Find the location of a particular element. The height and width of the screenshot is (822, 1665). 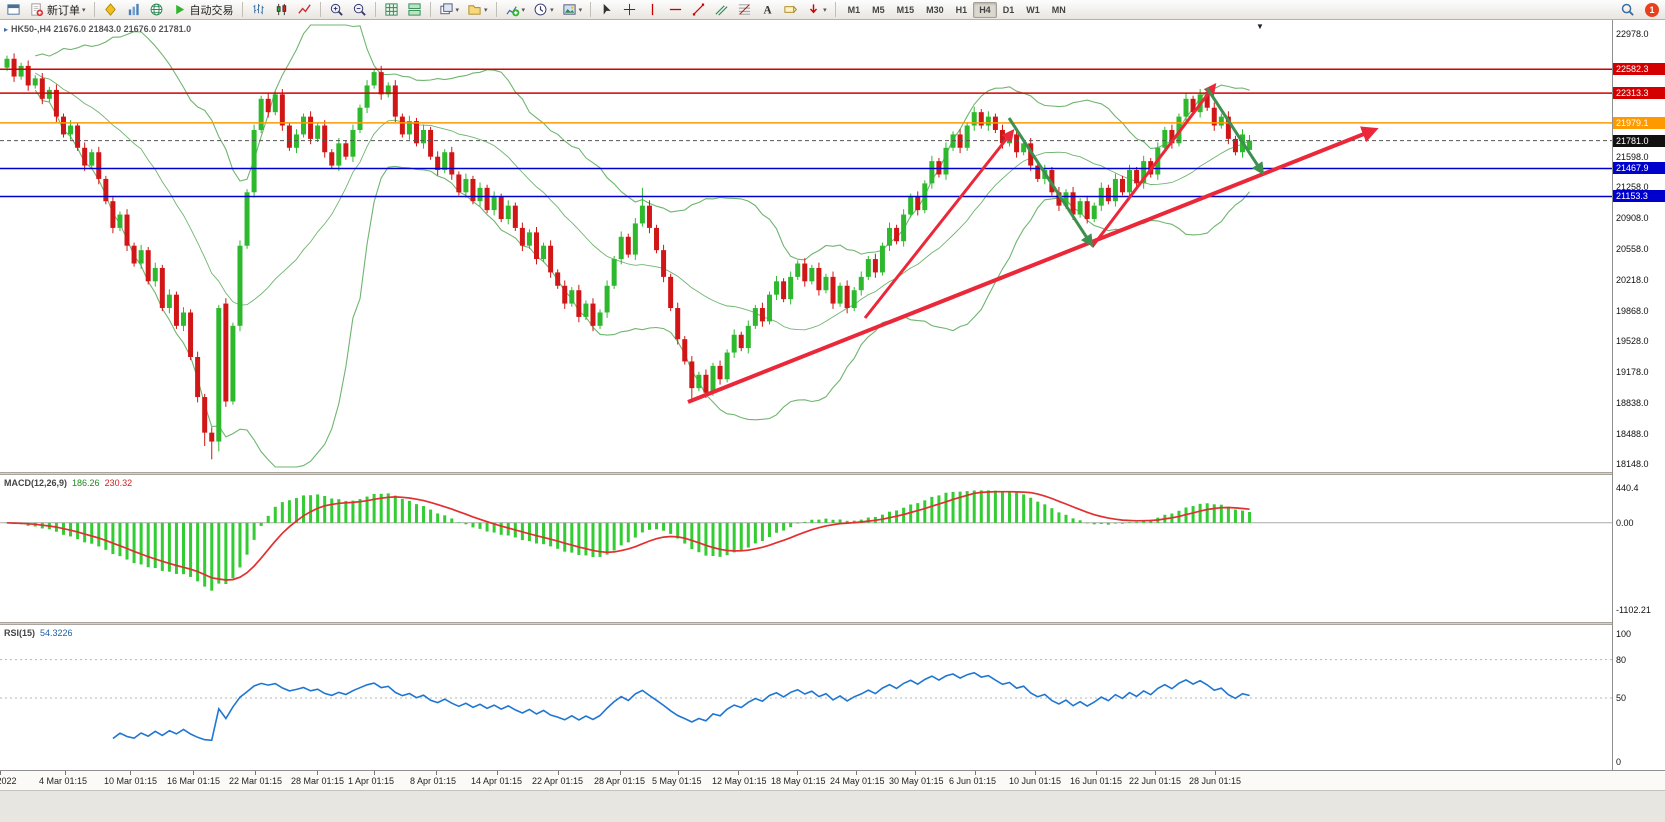

zoom-out-icon is located at coordinates (359, 10).